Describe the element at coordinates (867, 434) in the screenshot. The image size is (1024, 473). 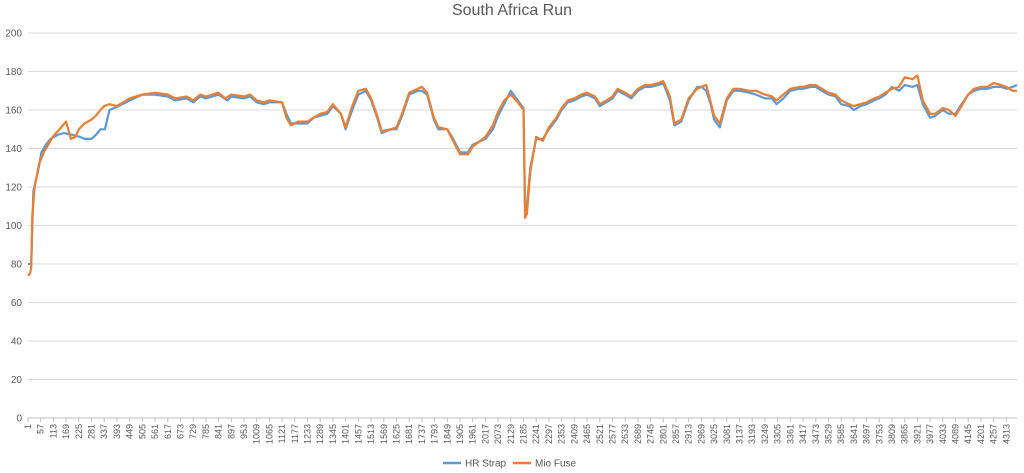
I see `x-tick-label: 3697` at that location.